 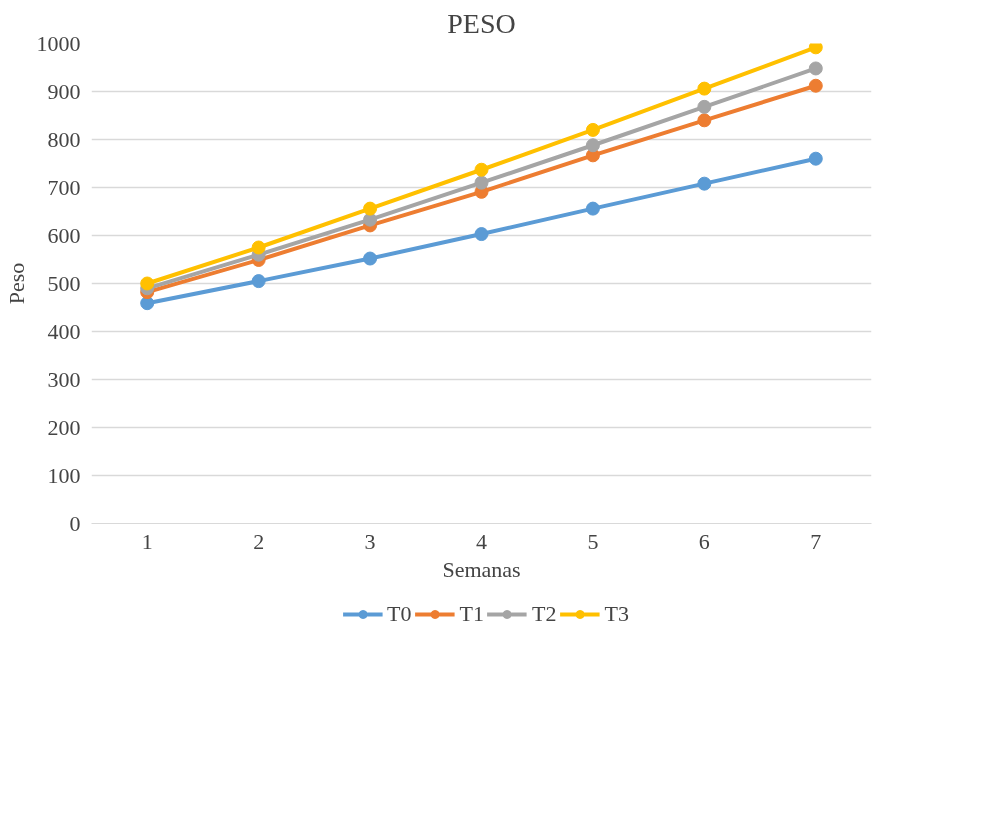 What do you see at coordinates (64, 91) in the screenshot?
I see `y-tick-label: 900` at bounding box center [64, 91].